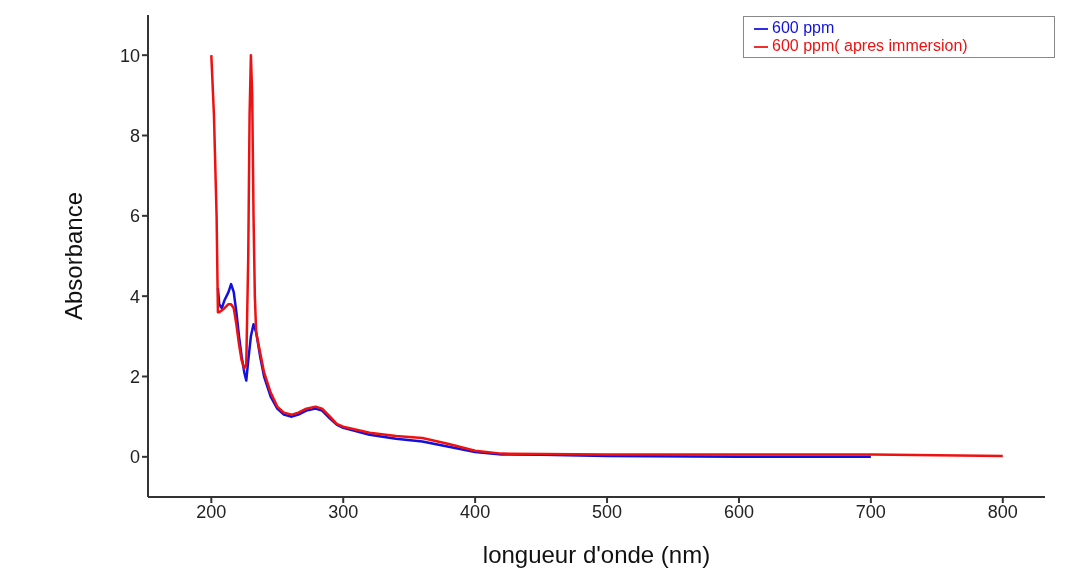 This screenshot has height=574, width=1073. I want to click on y-tick-label: 2, so click(134, 376).